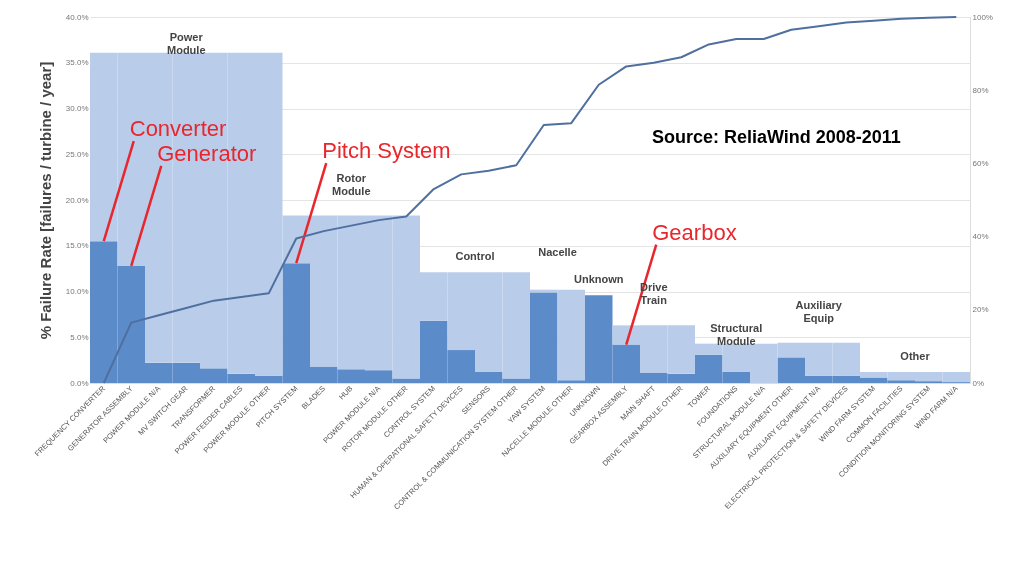  What do you see at coordinates (557, 251) in the screenshot?
I see `annotation: Nacelle` at bounding box center [557, 251].